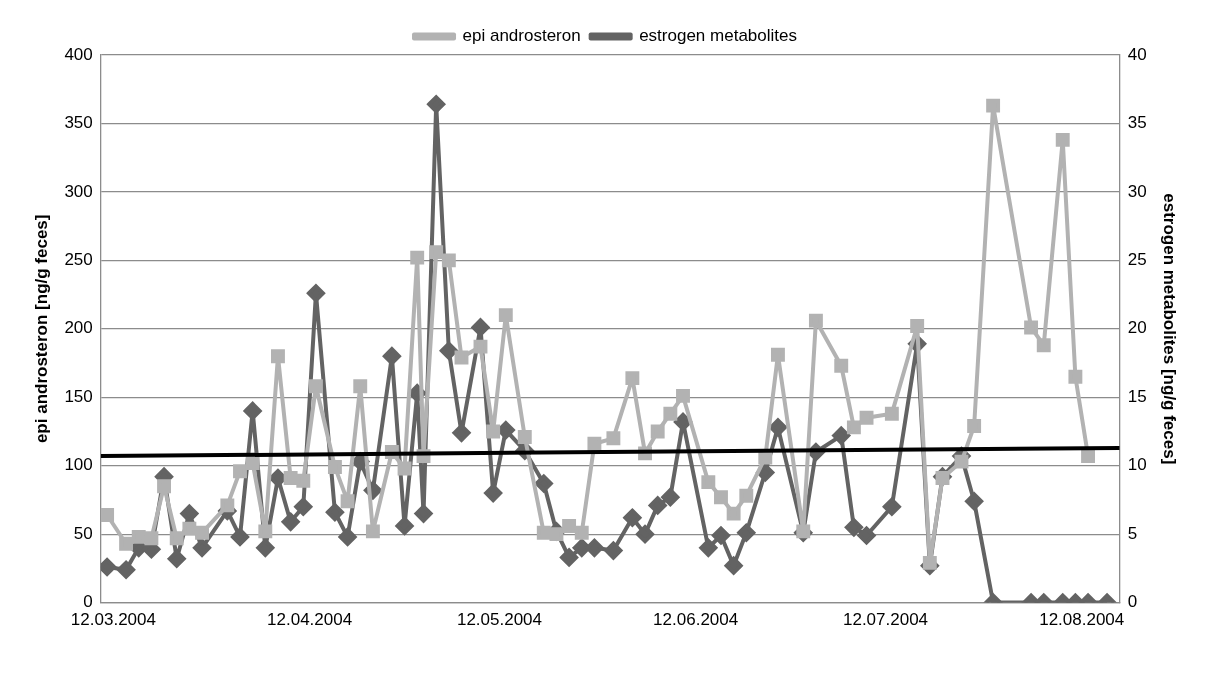 The image size is (1211, 677). I want to click on y-tick-label: 400, so click(78, 54).